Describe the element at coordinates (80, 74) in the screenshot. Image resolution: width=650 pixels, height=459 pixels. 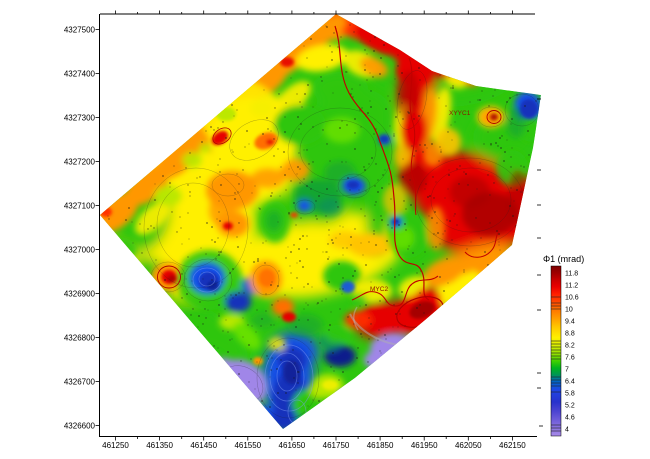
I see `svg-text: 4327400` at that location.